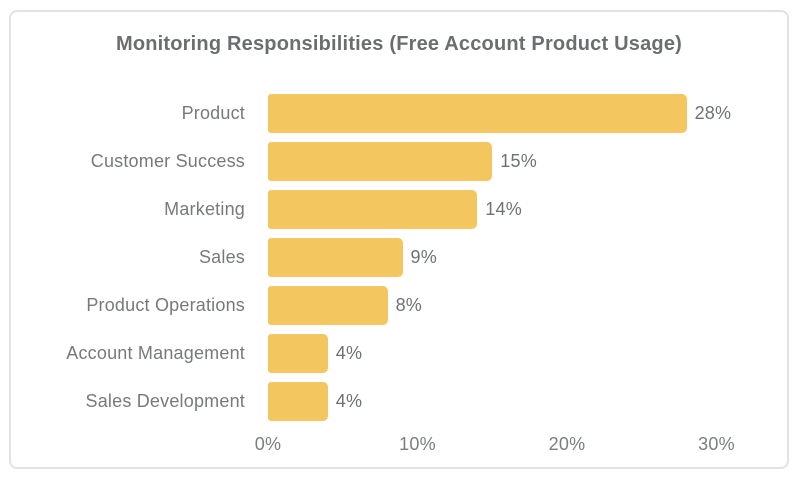  I want to click on x-axis-tick-label: 20%, so click(567, 444).